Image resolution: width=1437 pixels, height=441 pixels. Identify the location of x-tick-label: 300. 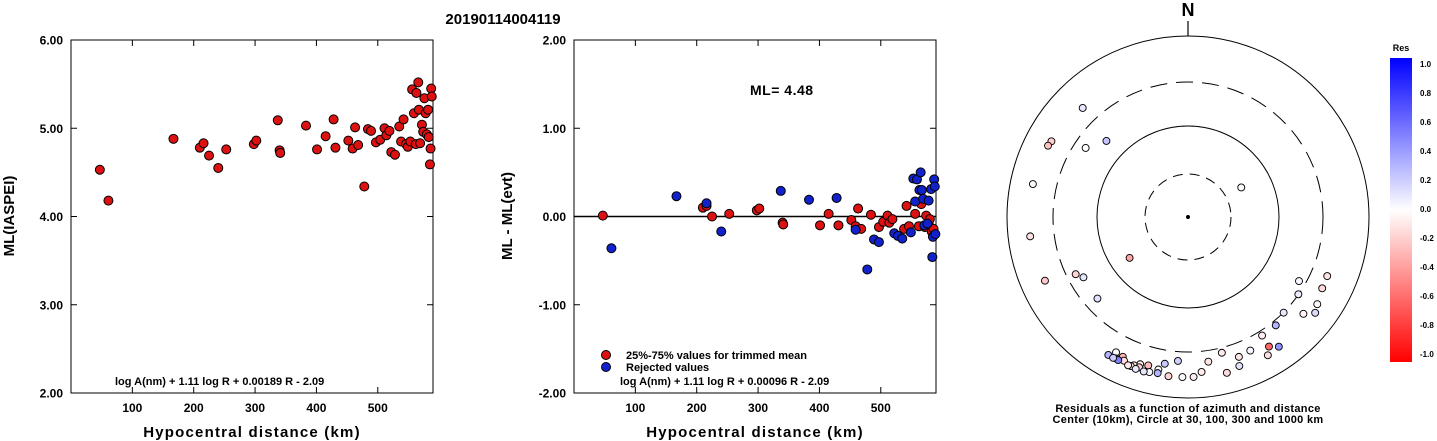
(255, 408).